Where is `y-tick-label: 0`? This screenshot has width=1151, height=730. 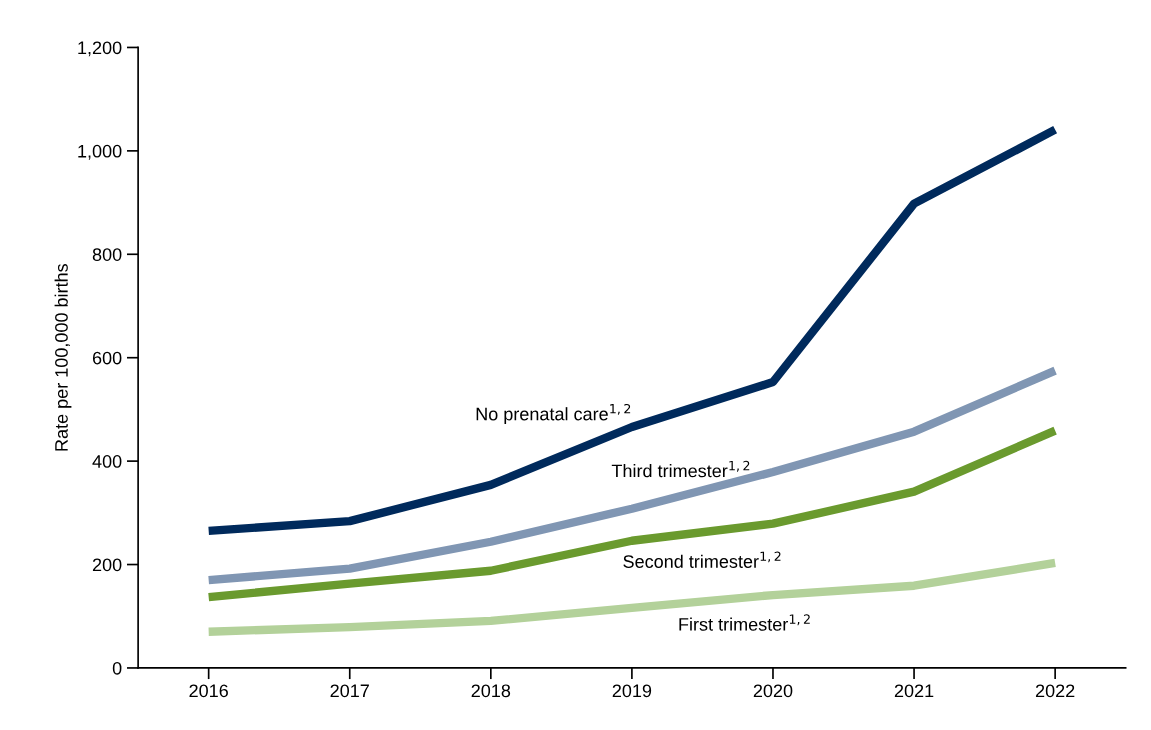 y-tick-label: 0 is located at coordinates (117, 668).